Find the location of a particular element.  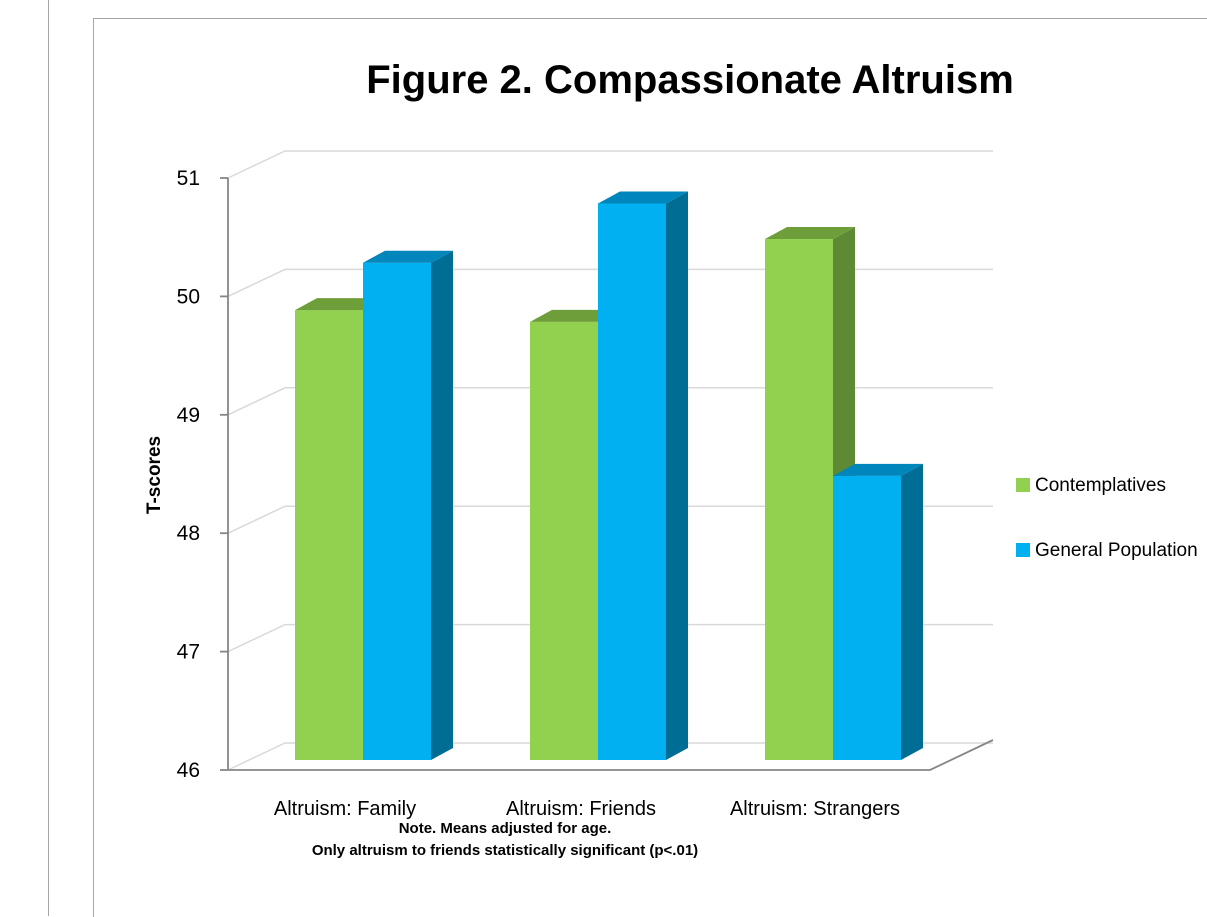

left-panel is located at coordinates (24, 458).